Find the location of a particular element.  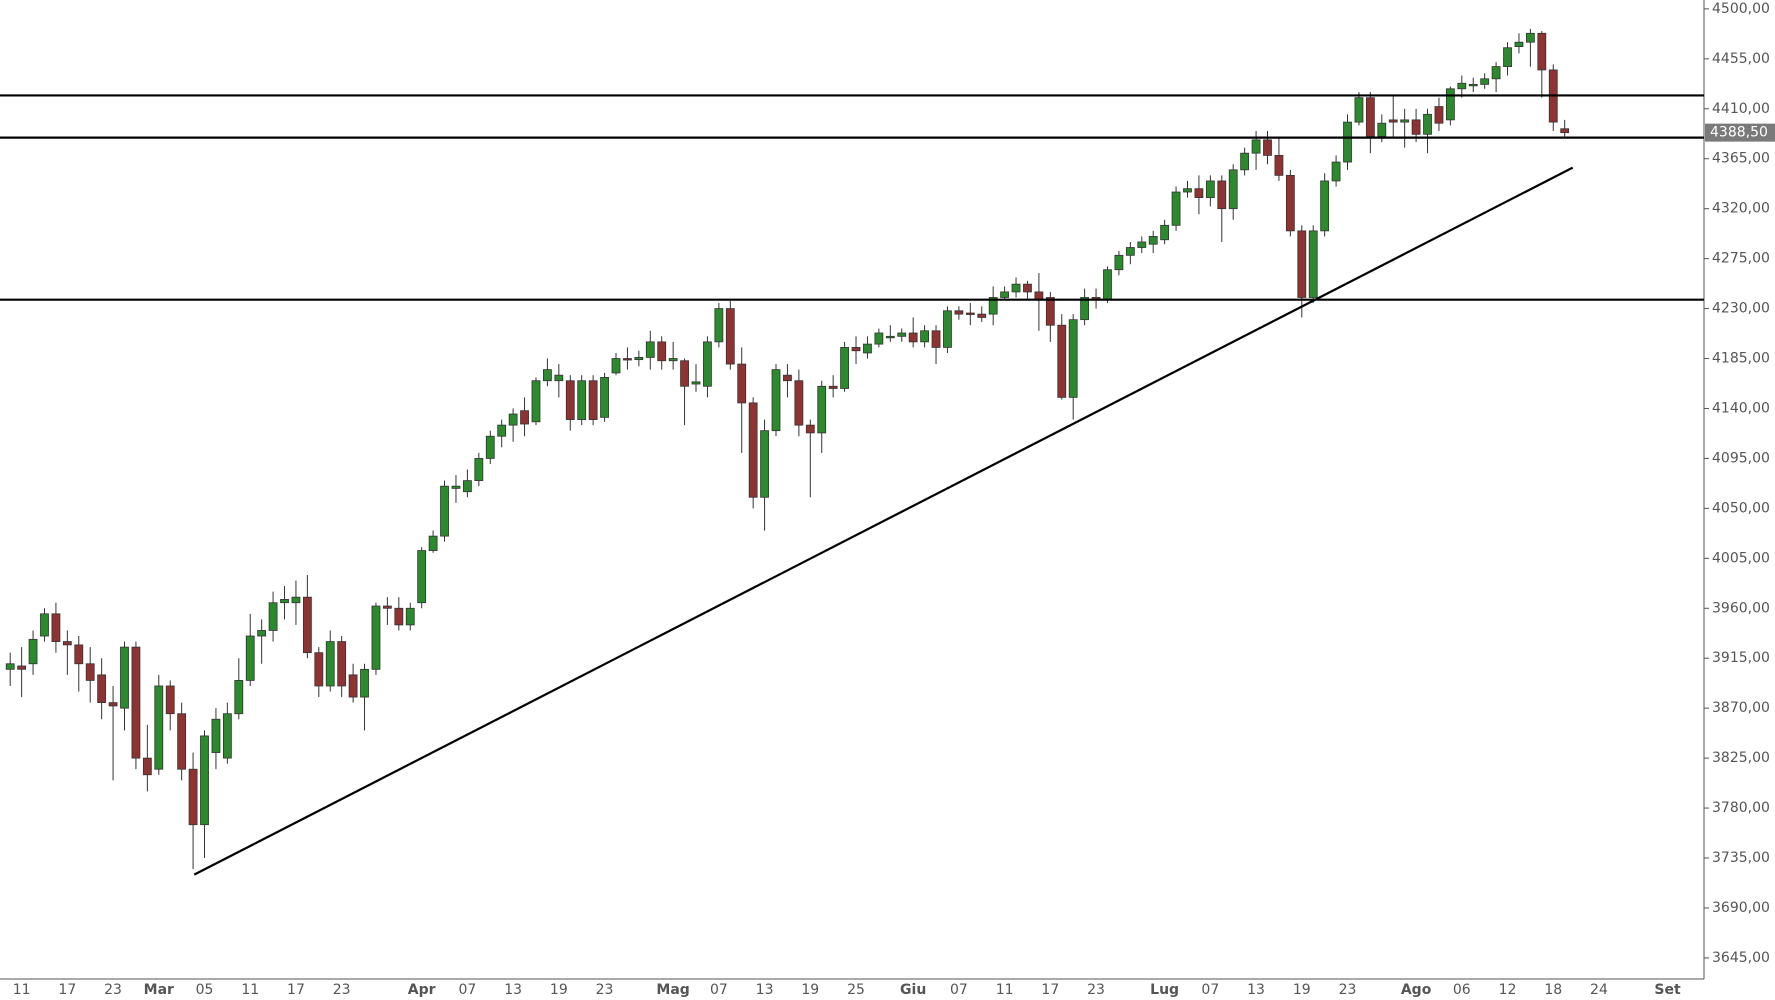

x-tick-label: 06 is located at coordinates (1462, 990).